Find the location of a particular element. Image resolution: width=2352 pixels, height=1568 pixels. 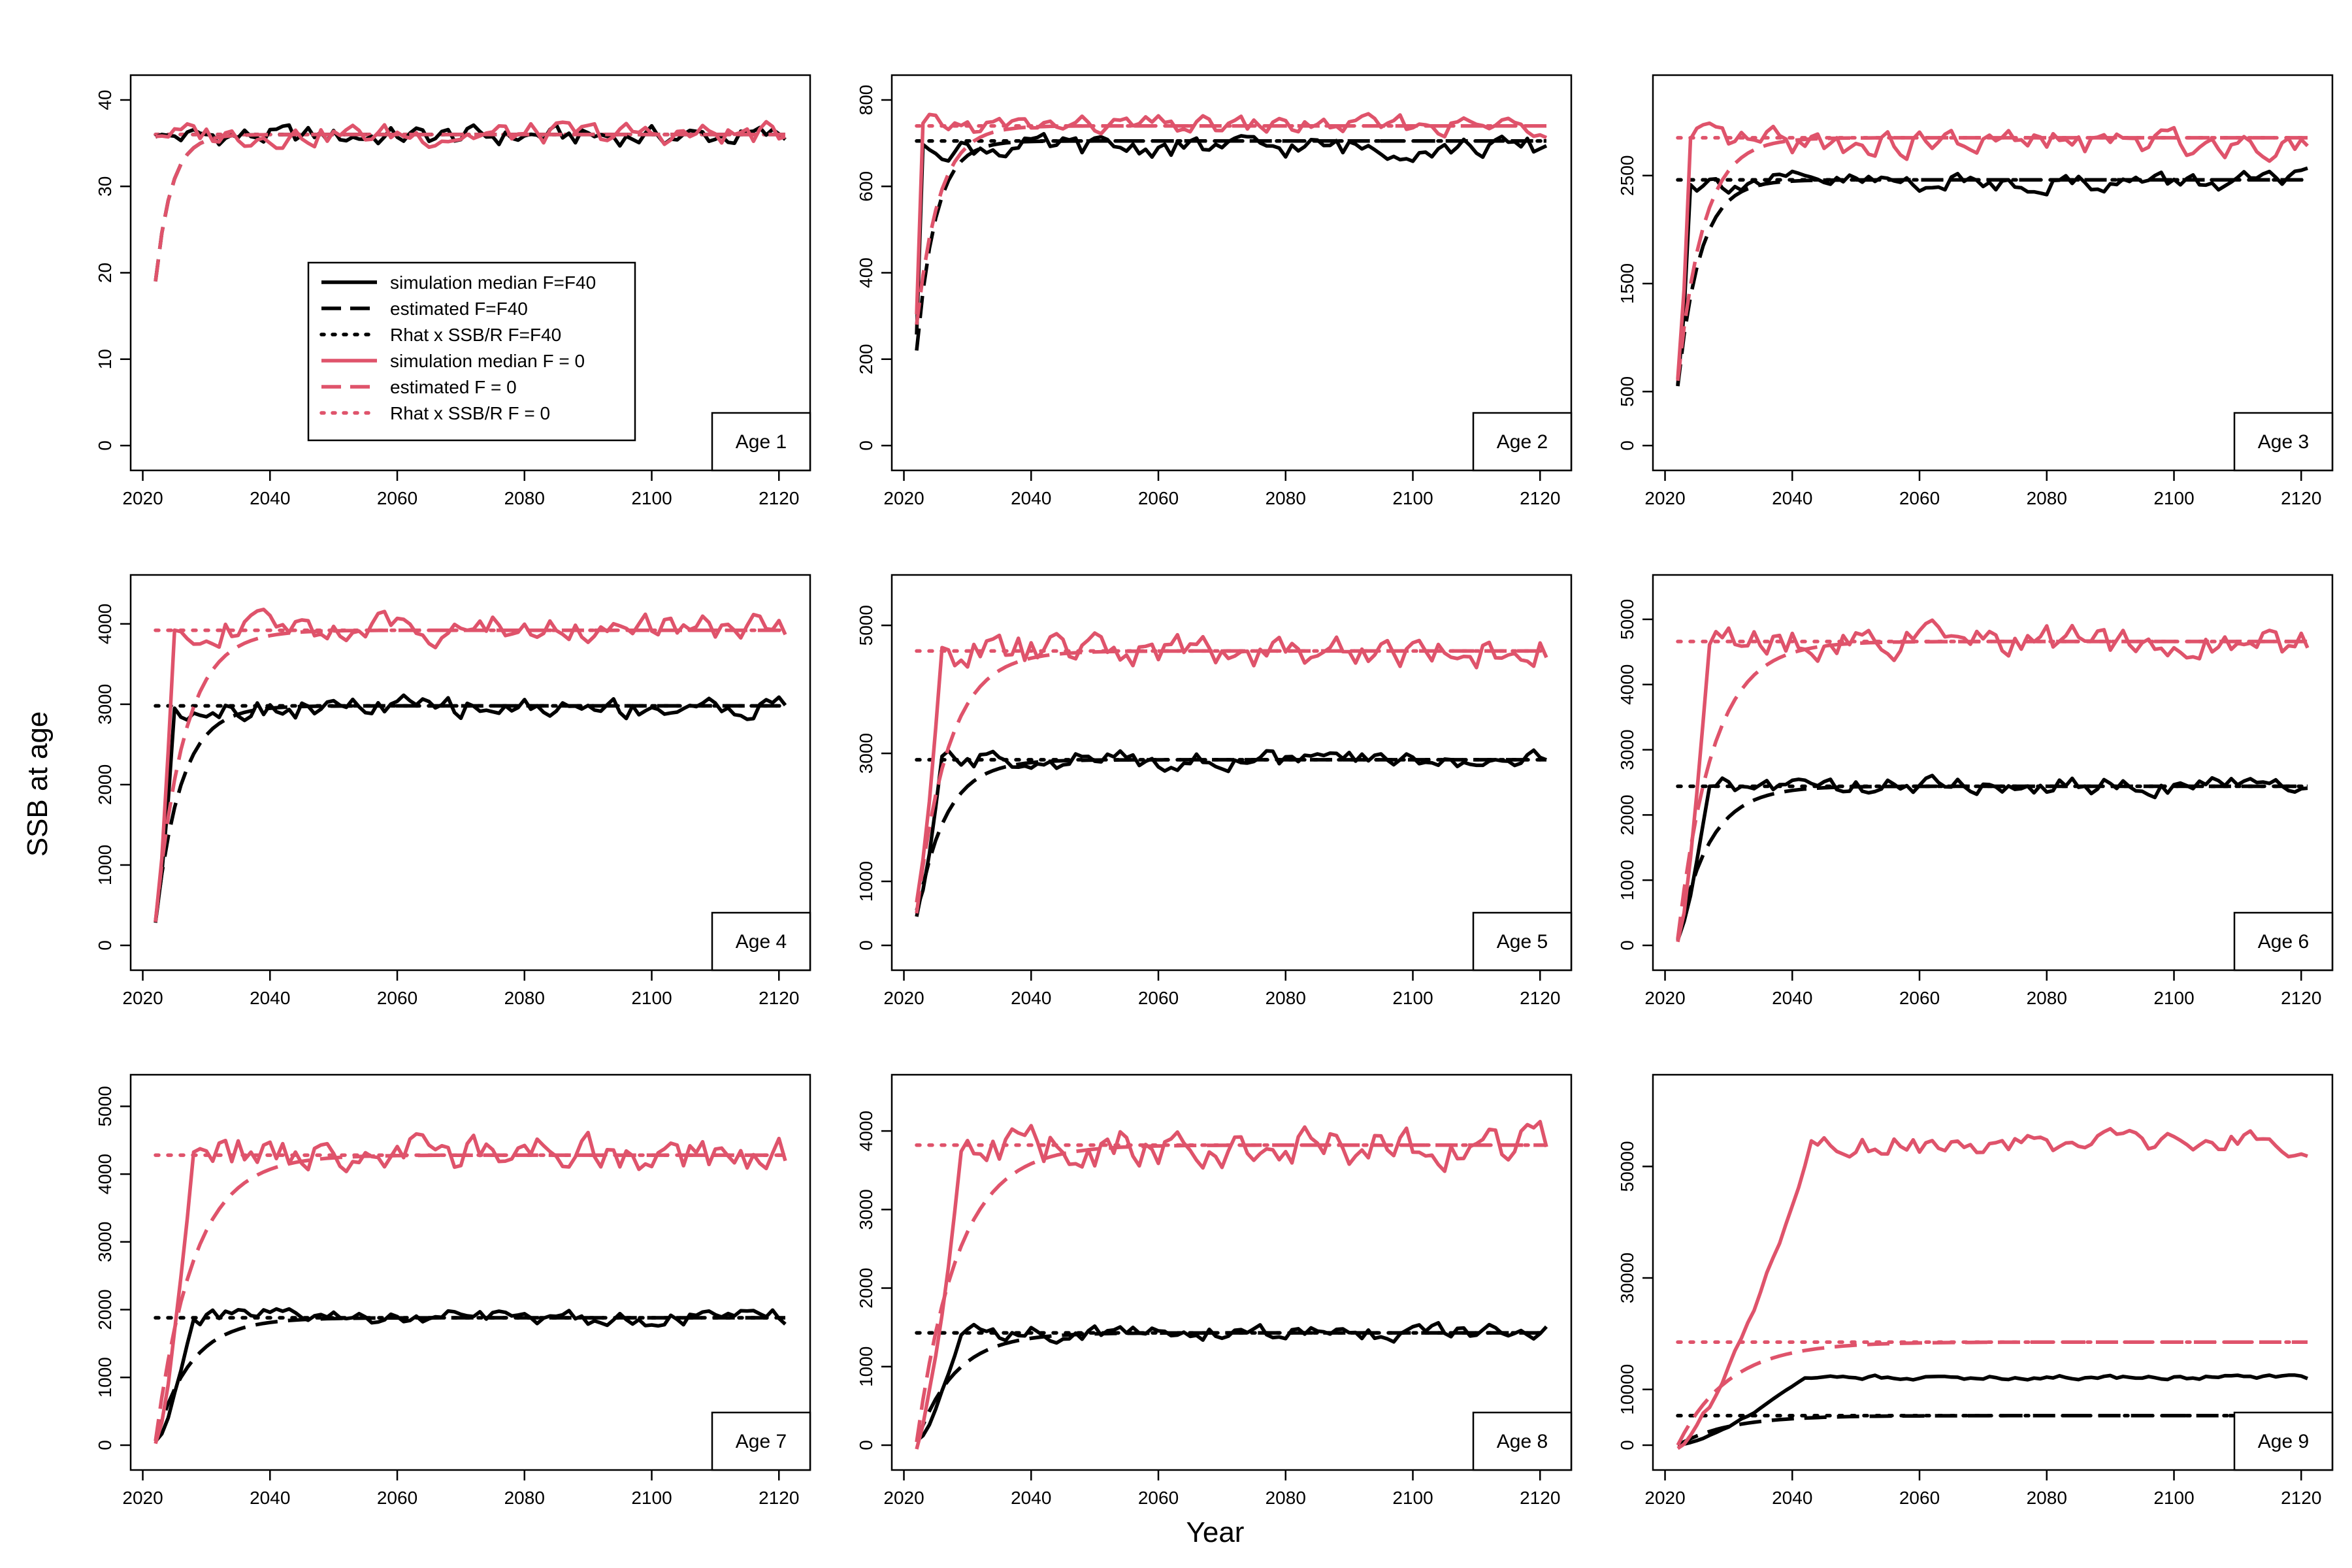

y-tick-label: 400 is located at coordinates (866, 272).